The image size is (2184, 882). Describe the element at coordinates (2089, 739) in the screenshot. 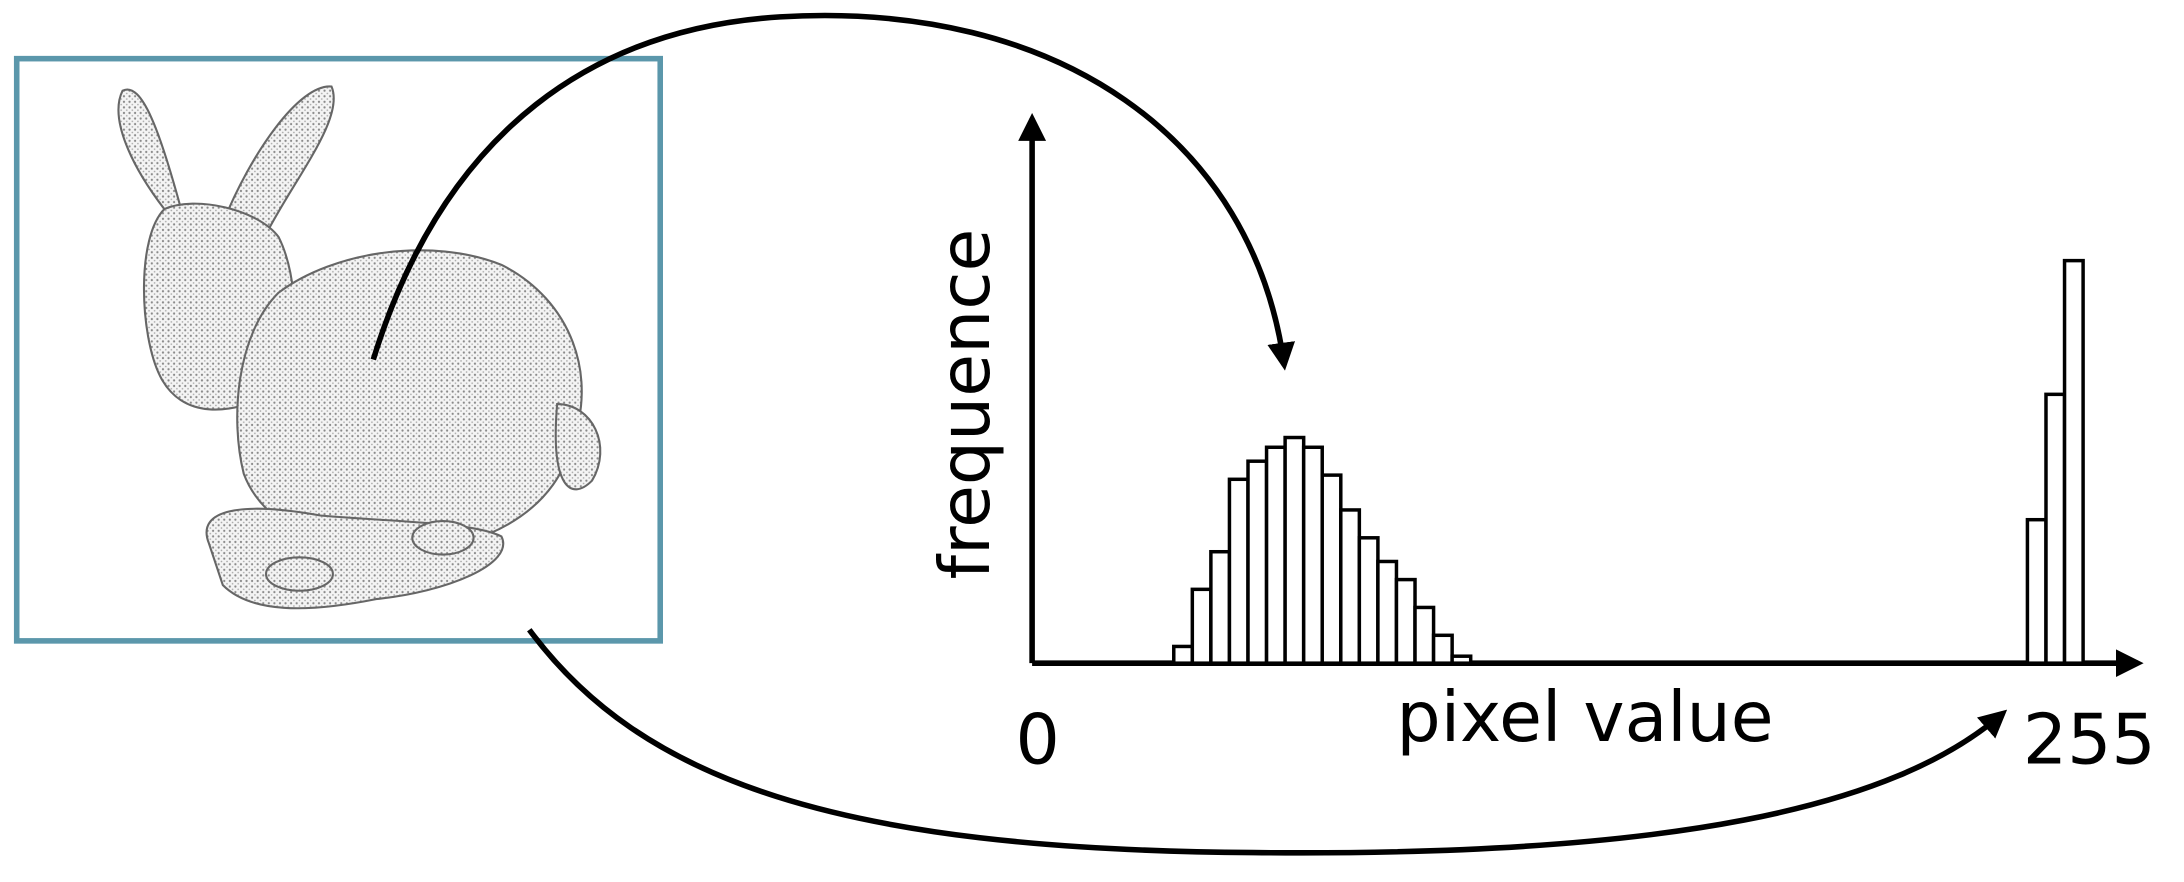

I see `x-tick-label: 255` at that location.